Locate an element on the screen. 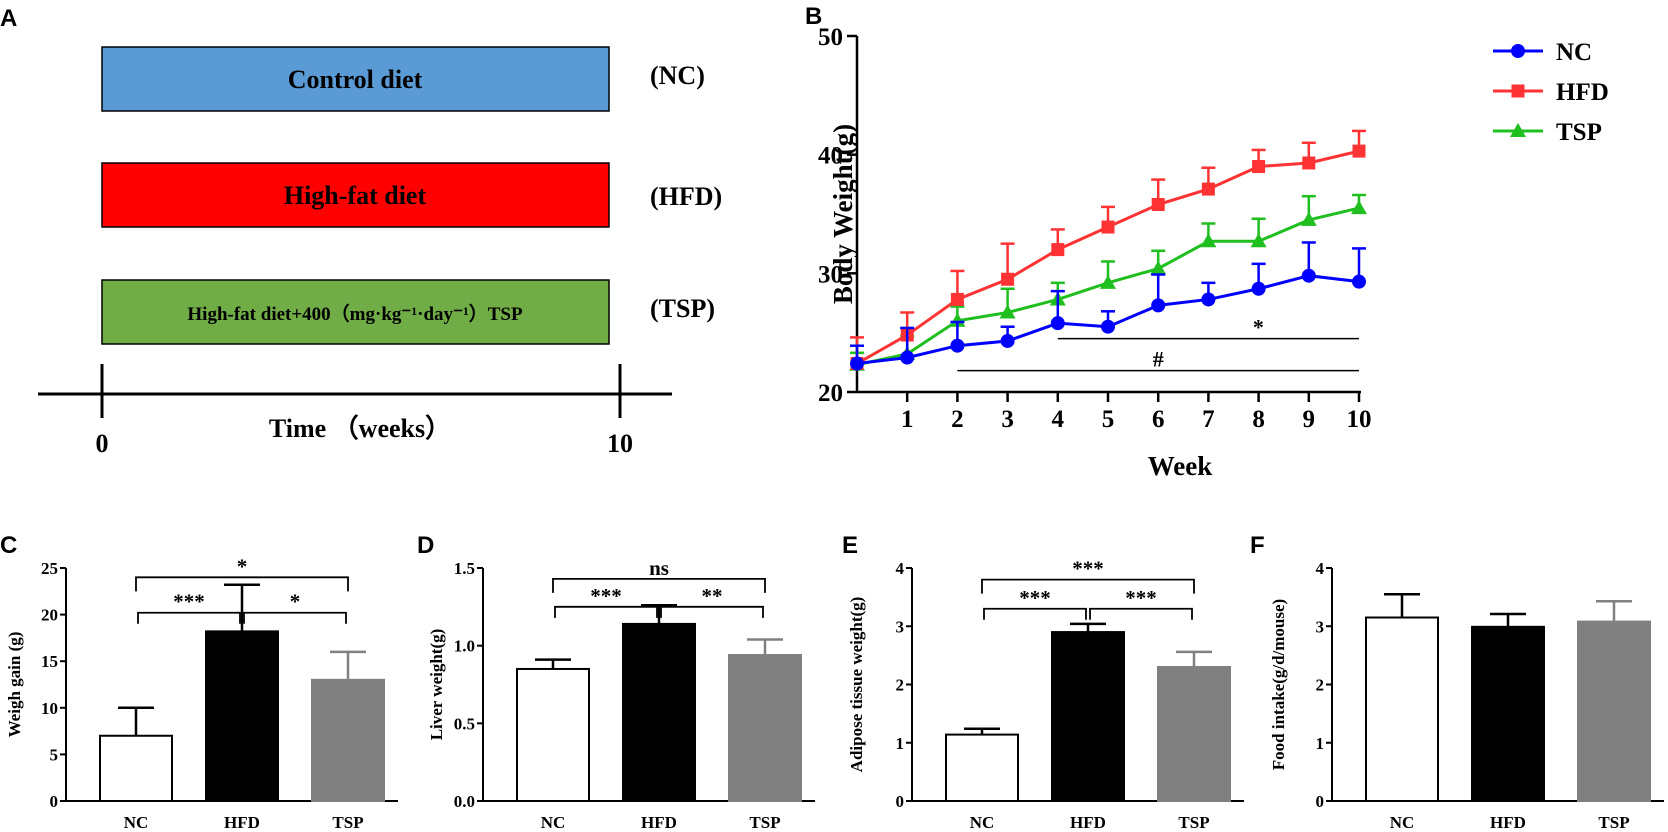 This screenshot has height=832, width=1668. control-diet-label: Control diet is located at coordinates (355, 79).